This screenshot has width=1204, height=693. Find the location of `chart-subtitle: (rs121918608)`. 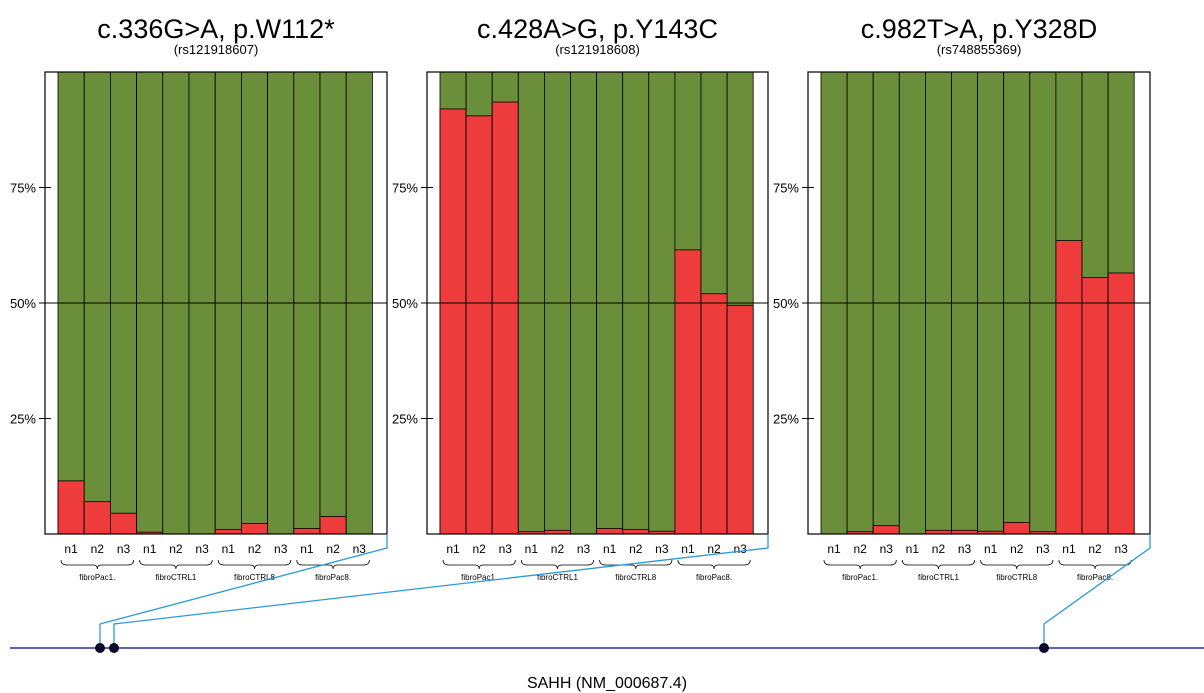

chart-subtitle: (rs121918608) is located at coordinates (597, 49).